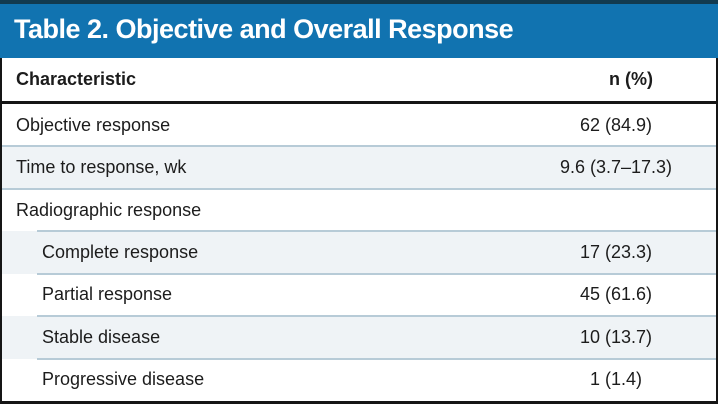 The image size is (718, 404). I want to click on table-title: Table 2. Objective and Overall Response, so click(264, 28).